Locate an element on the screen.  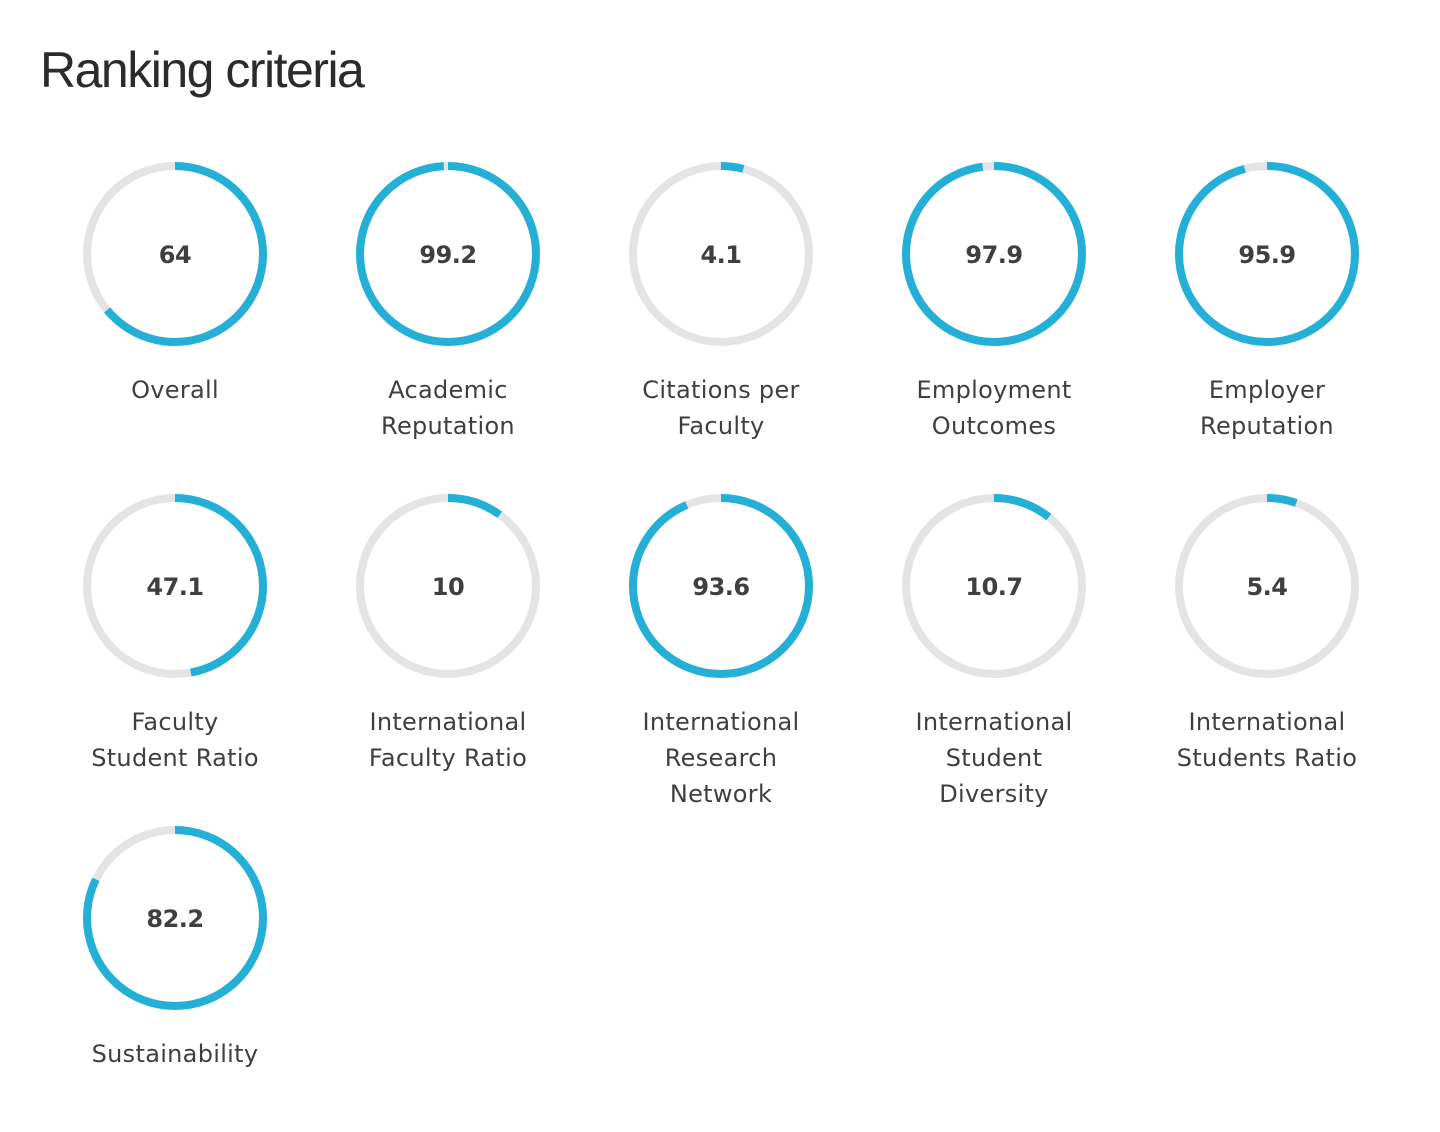
criterion-label-line: Network is located at coordinates (721, 794).